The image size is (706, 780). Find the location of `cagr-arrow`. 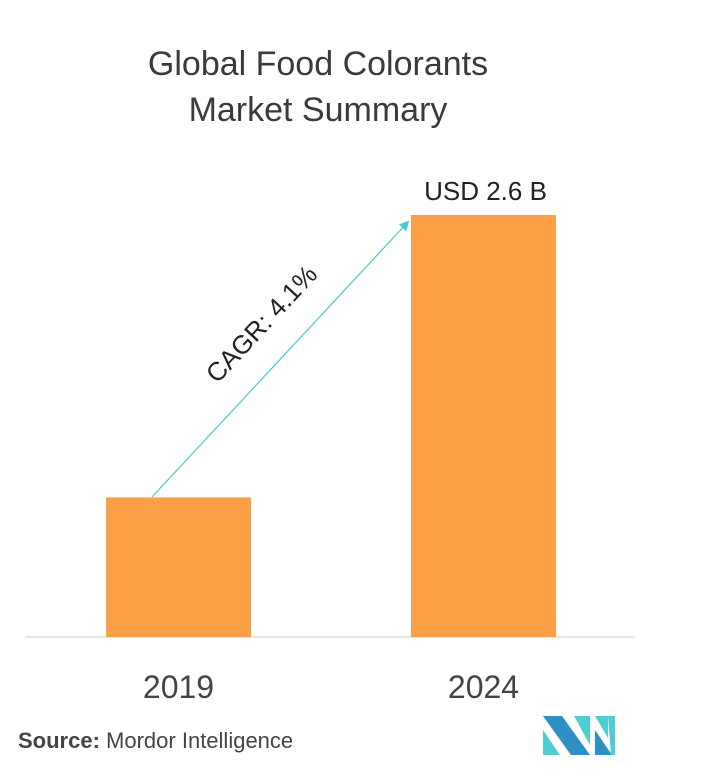

cagr-arrow is located at coordinates (280, 359).